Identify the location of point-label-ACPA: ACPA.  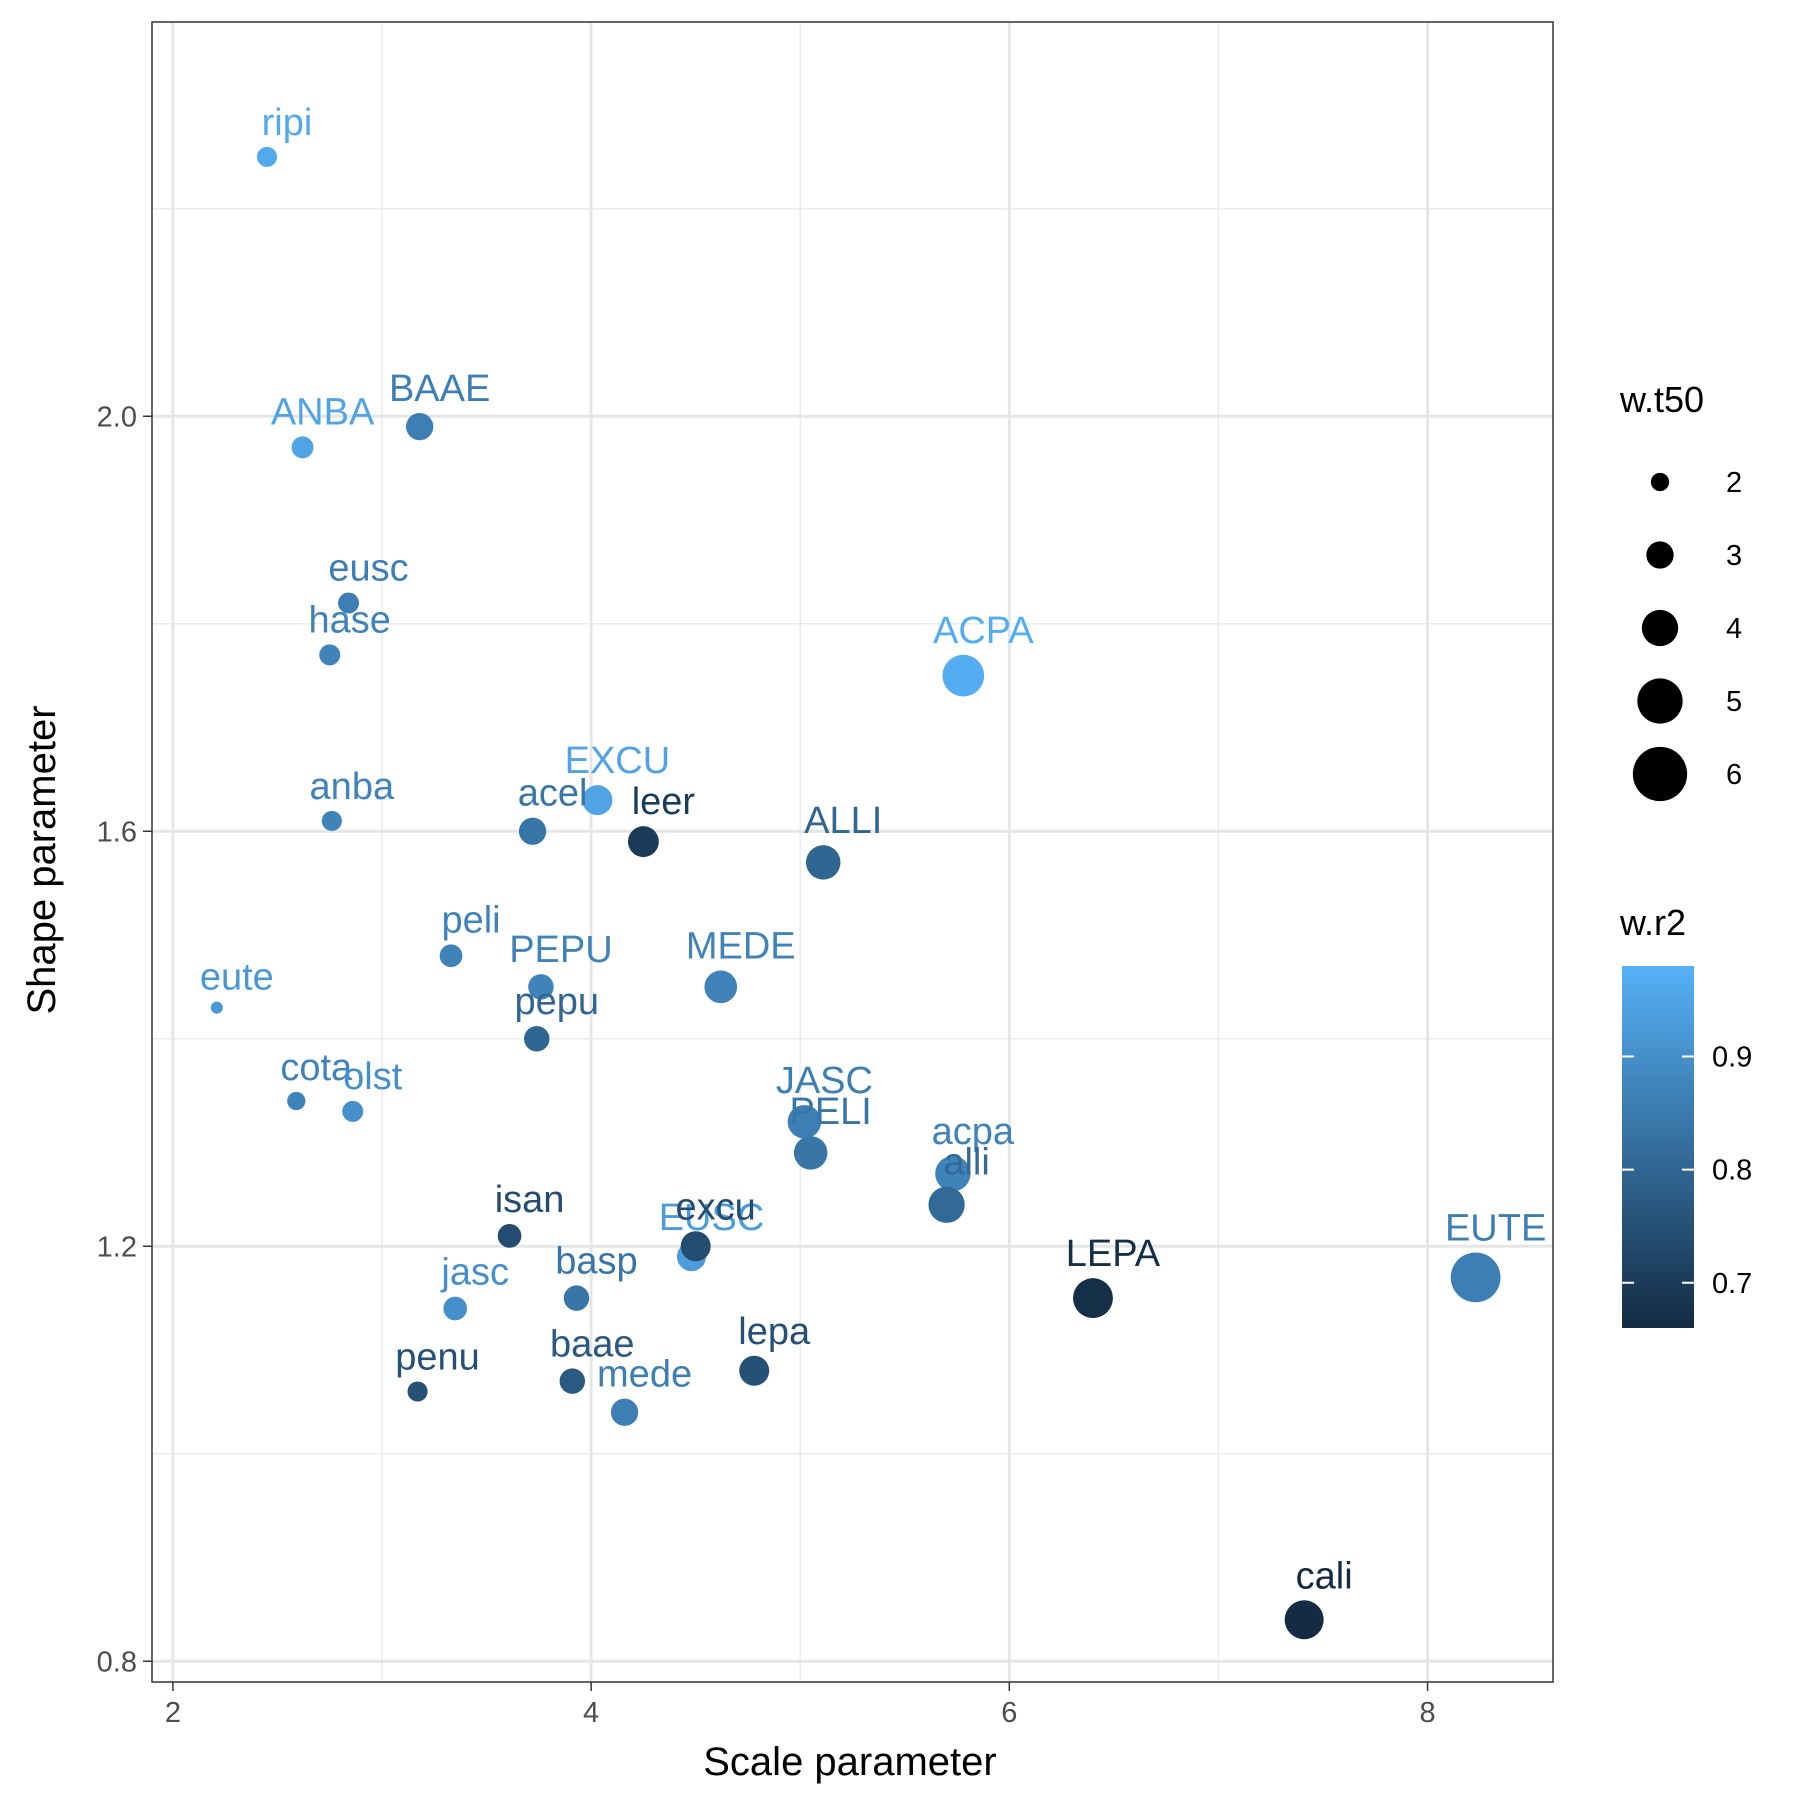
(983, 631).